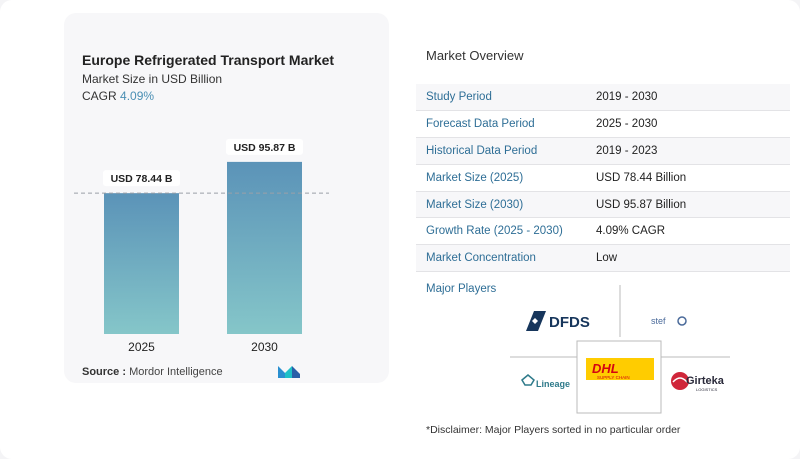  What do you see at coordinates (528, 380) in the screenshot?
I see `lineage-mark-icon` at bounding box center [528, 380].